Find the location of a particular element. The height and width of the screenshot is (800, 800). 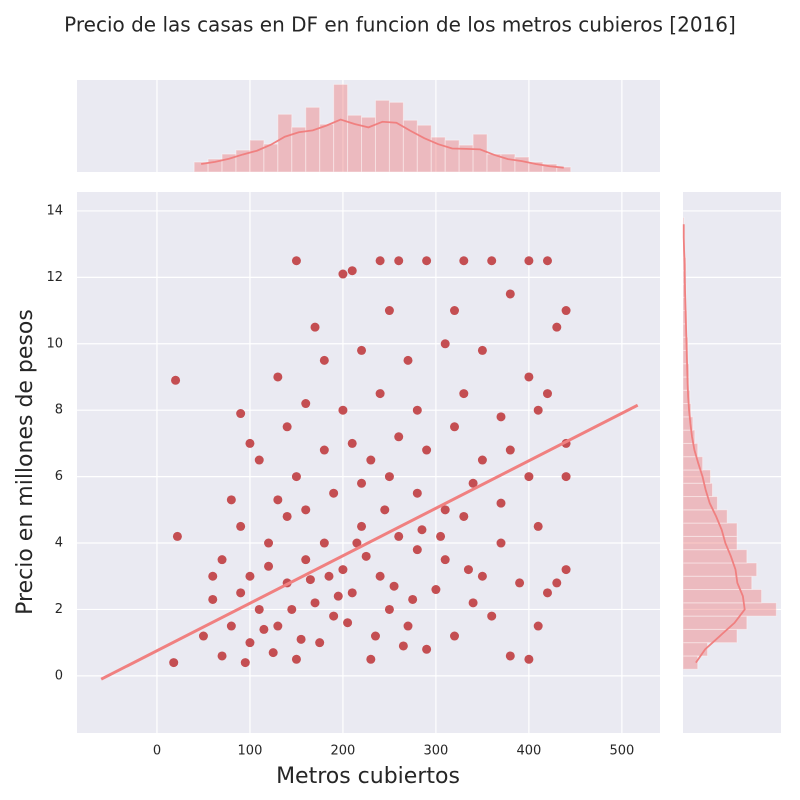

x-tick-label: 300 is located at coordinates (435, 751).